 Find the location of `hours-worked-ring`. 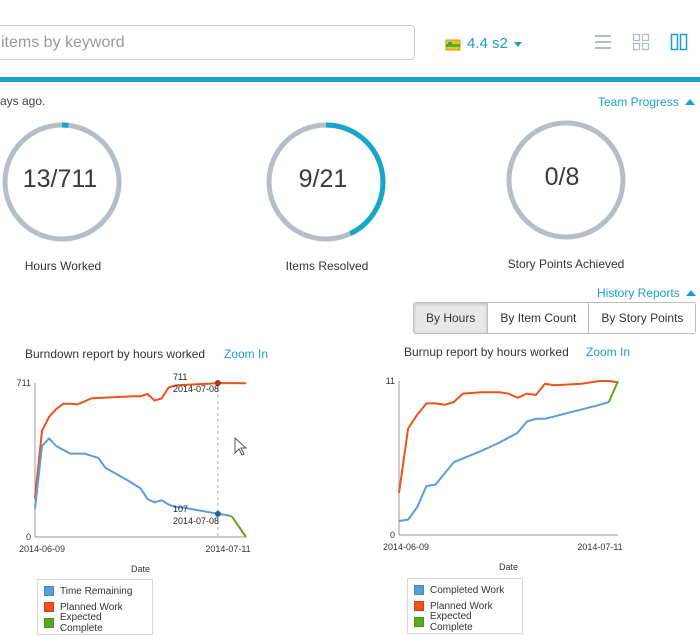

hours-worked-ring is located at coordinates (62, 182).